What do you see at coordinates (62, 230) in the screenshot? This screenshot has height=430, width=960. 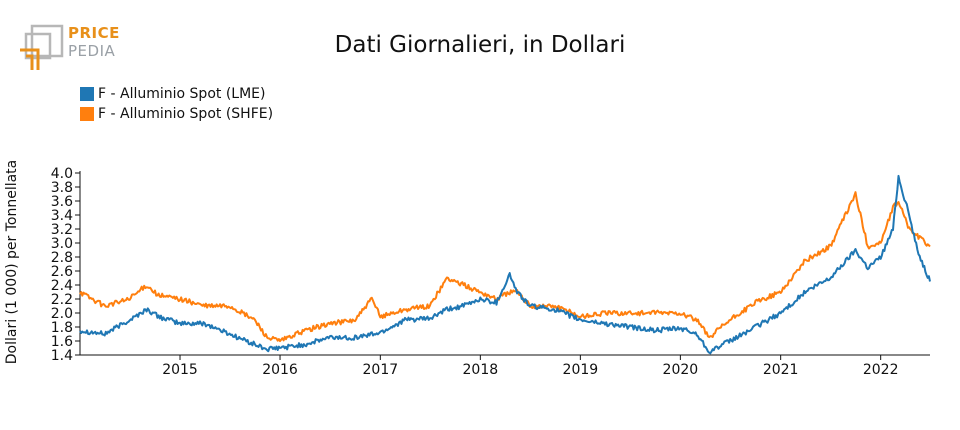 I see `y-tick-label: 3.2` at bounding box center [62, 230].